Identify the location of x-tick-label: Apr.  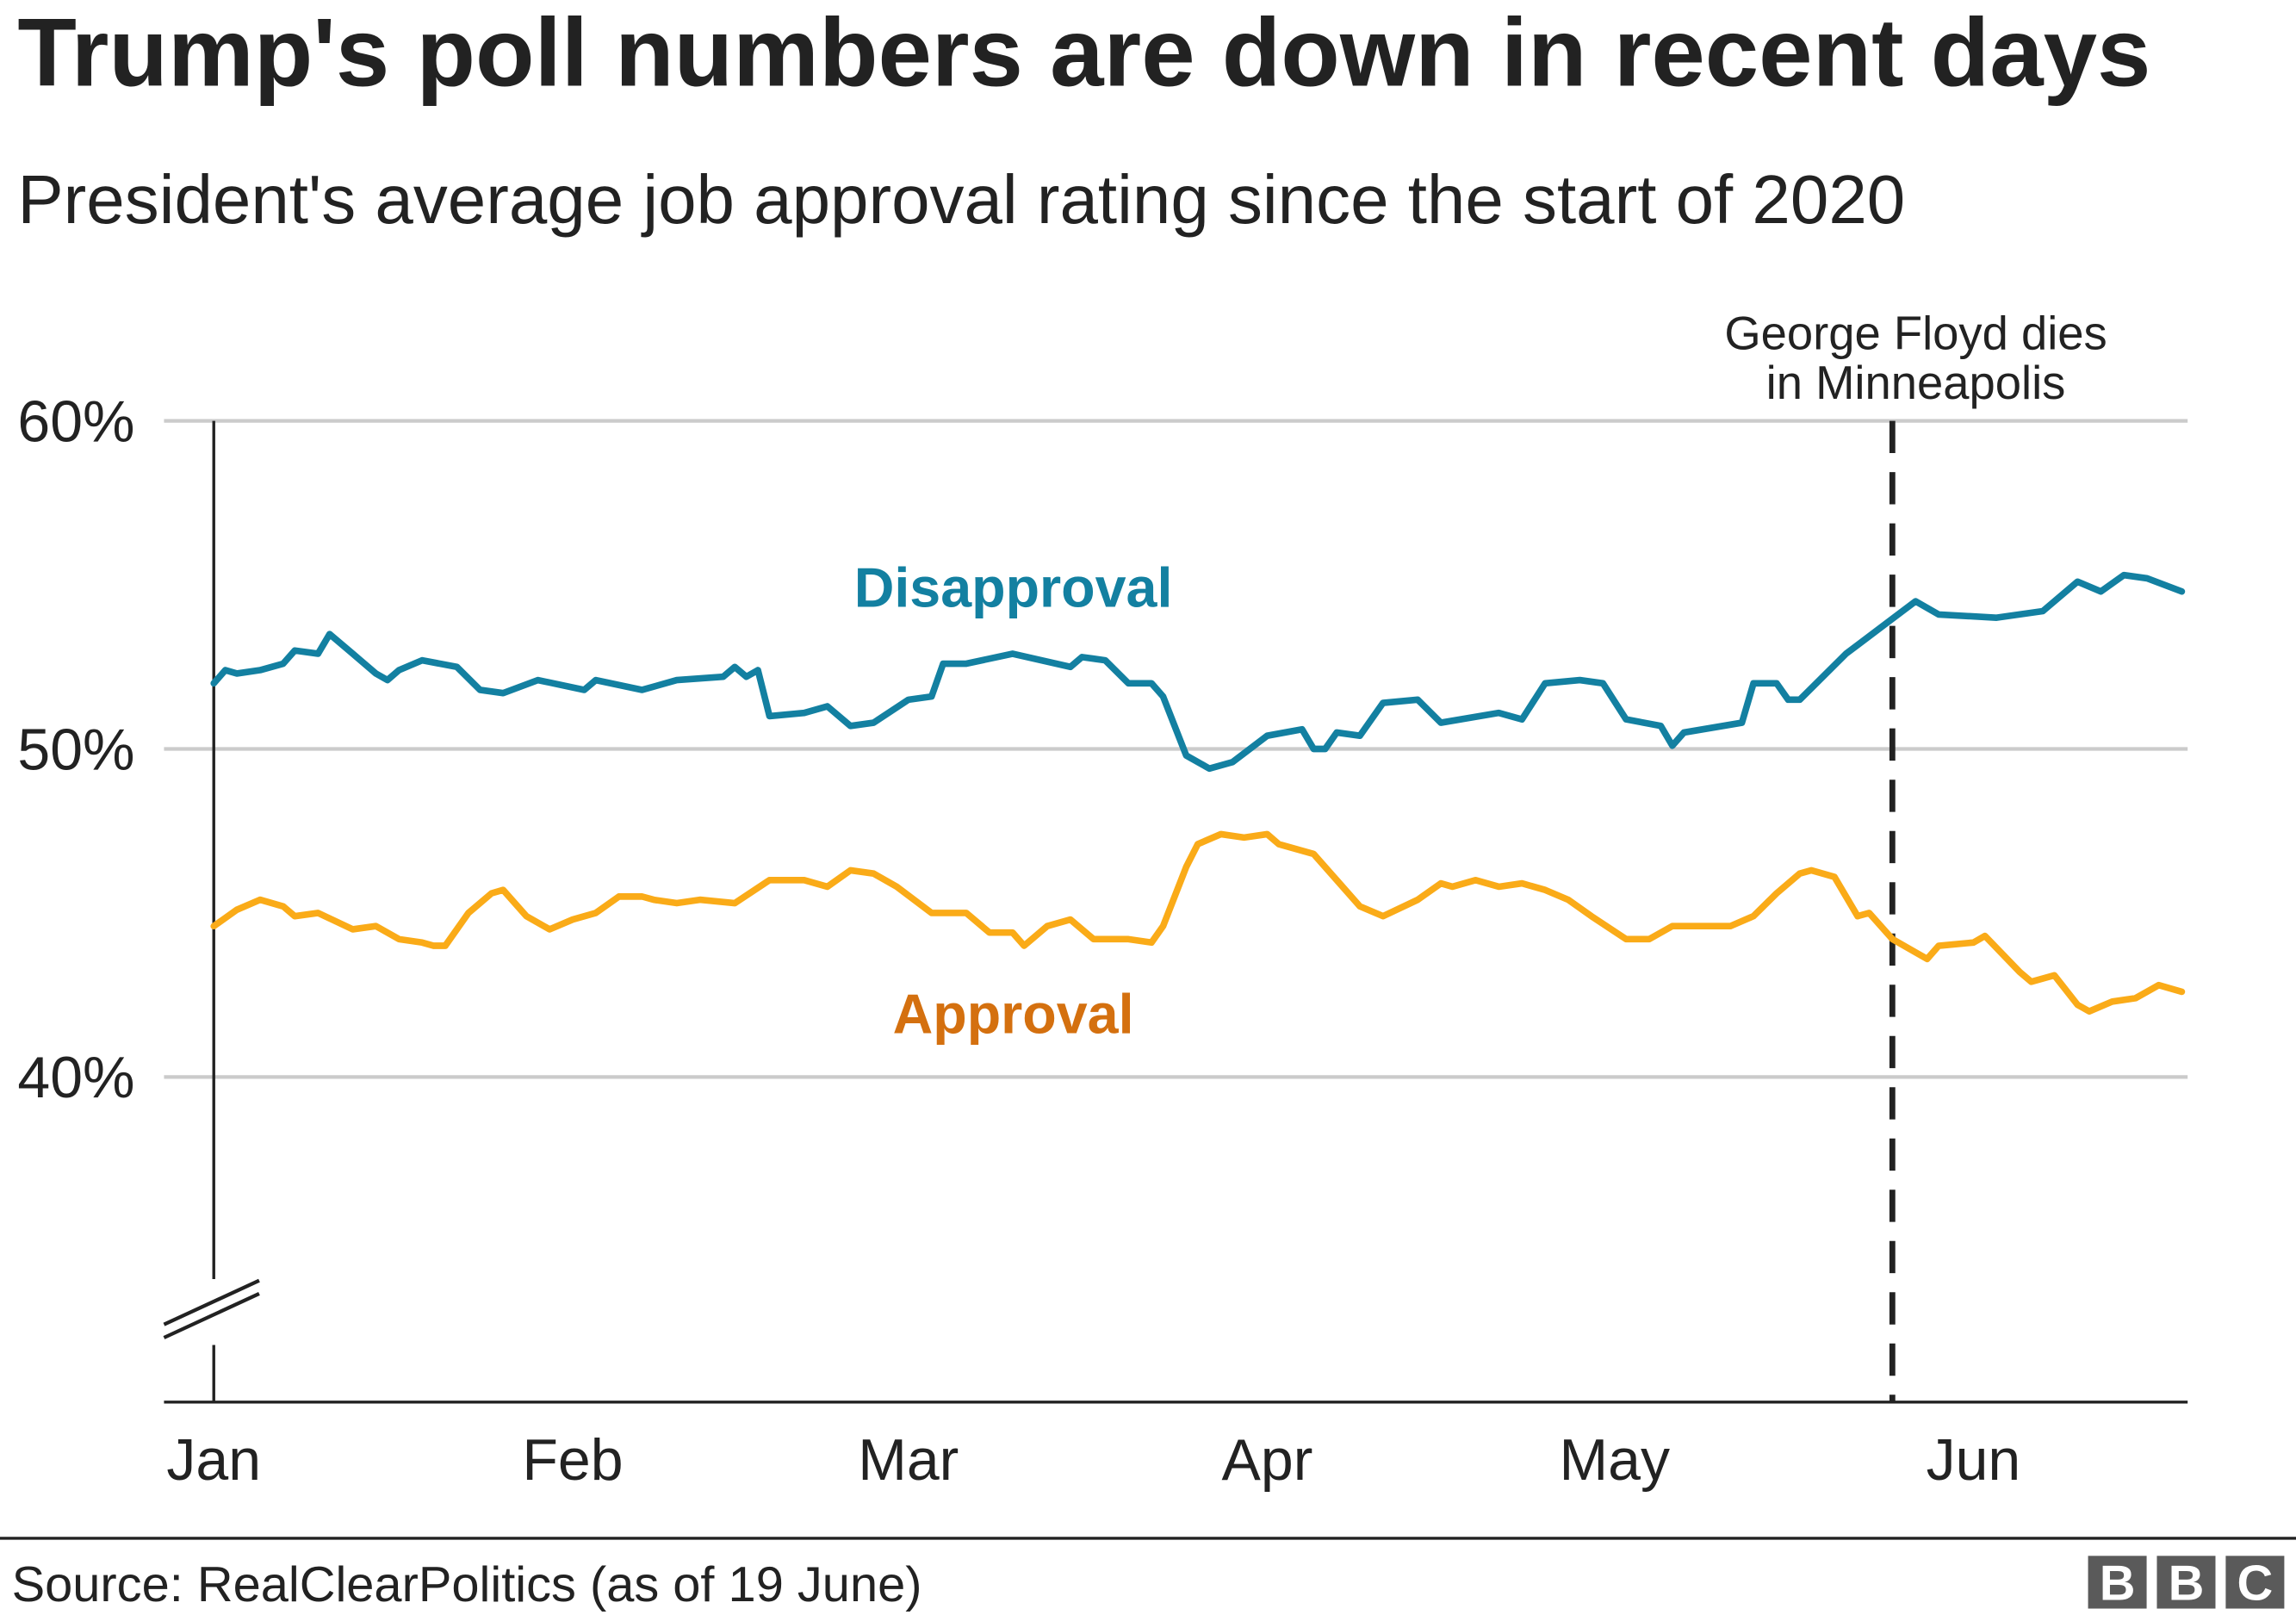
(1267, 1460).